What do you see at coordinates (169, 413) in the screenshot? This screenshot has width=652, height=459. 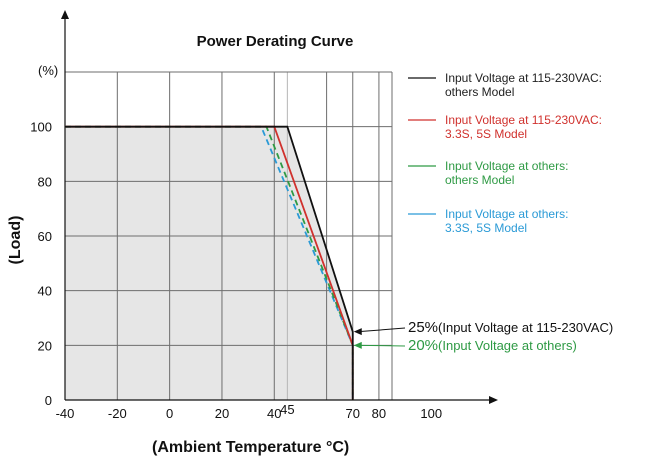 I see `x-tick-label: 0` at bounding box center [169, 413].